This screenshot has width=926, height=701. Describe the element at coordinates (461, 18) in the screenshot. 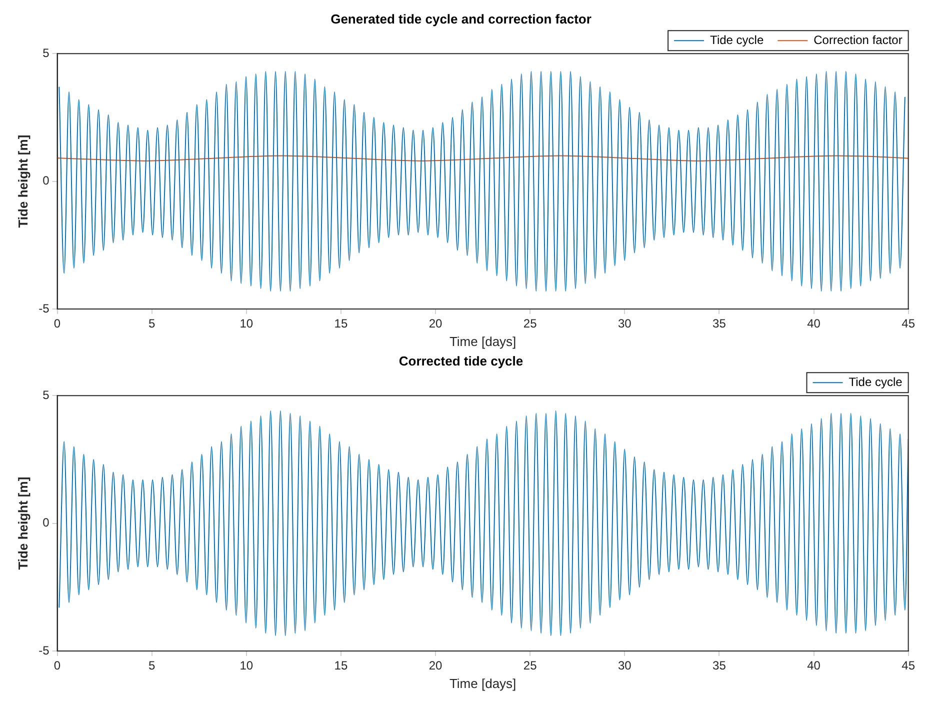

I see `chart-title: Generated tide cycle and correction factor` at that location.